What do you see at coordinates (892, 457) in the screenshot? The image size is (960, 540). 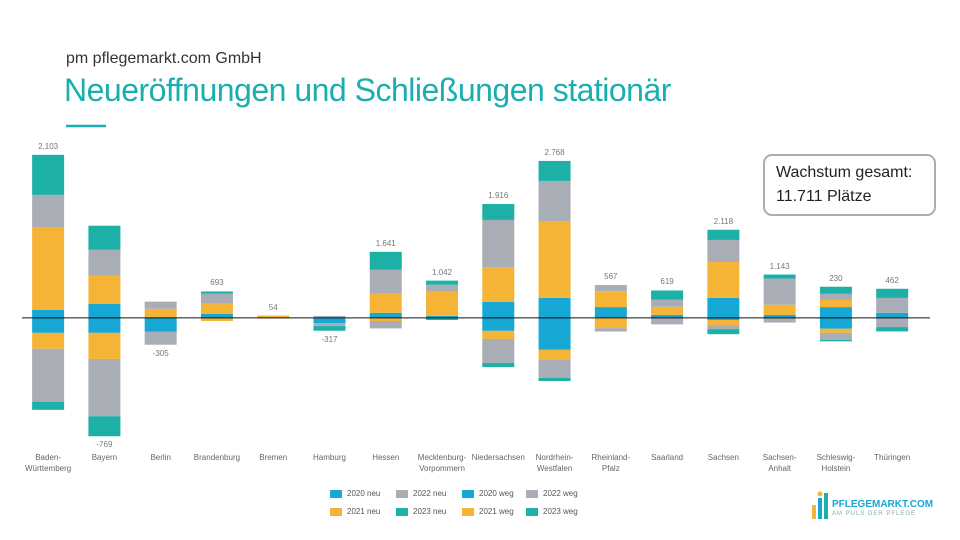 I see `x-tick-label: Thüringen` at bounding box center [892, 457].